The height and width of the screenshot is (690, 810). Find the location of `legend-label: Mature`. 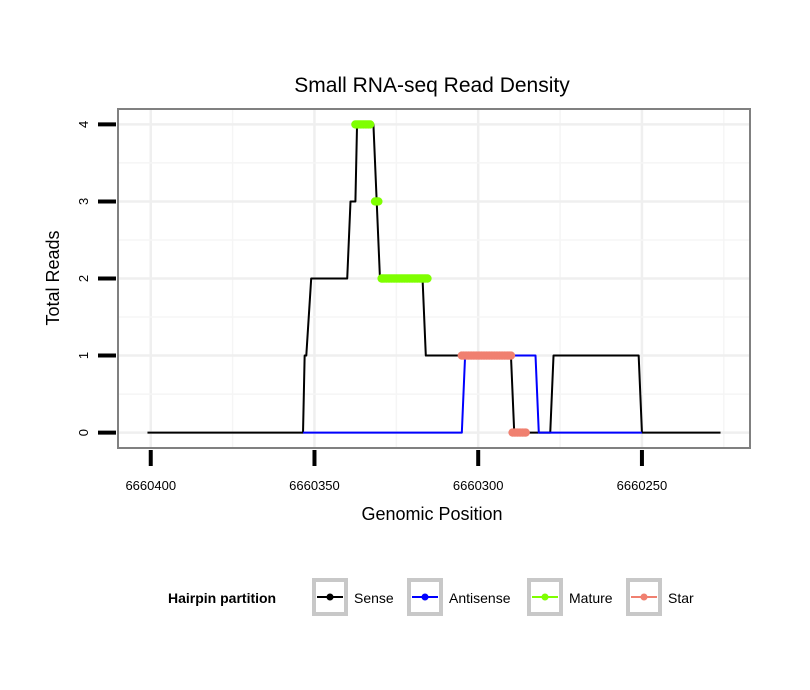

legend-label: Mature is located at coordinates (591, 598).